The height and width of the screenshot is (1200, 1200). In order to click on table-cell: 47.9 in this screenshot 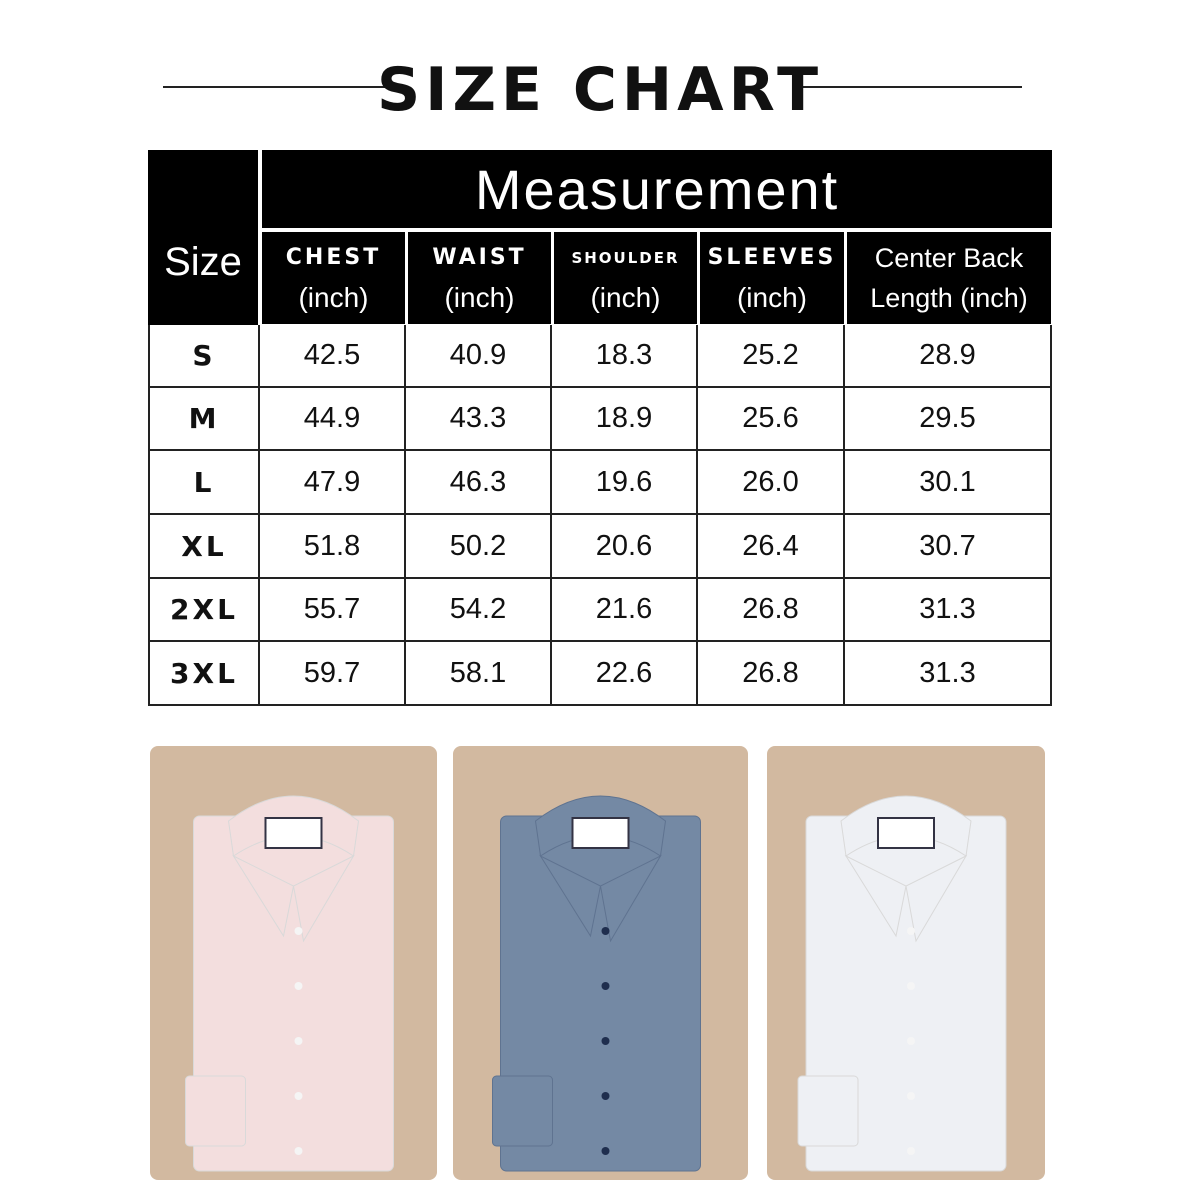, I will do `click(333, 483)`.